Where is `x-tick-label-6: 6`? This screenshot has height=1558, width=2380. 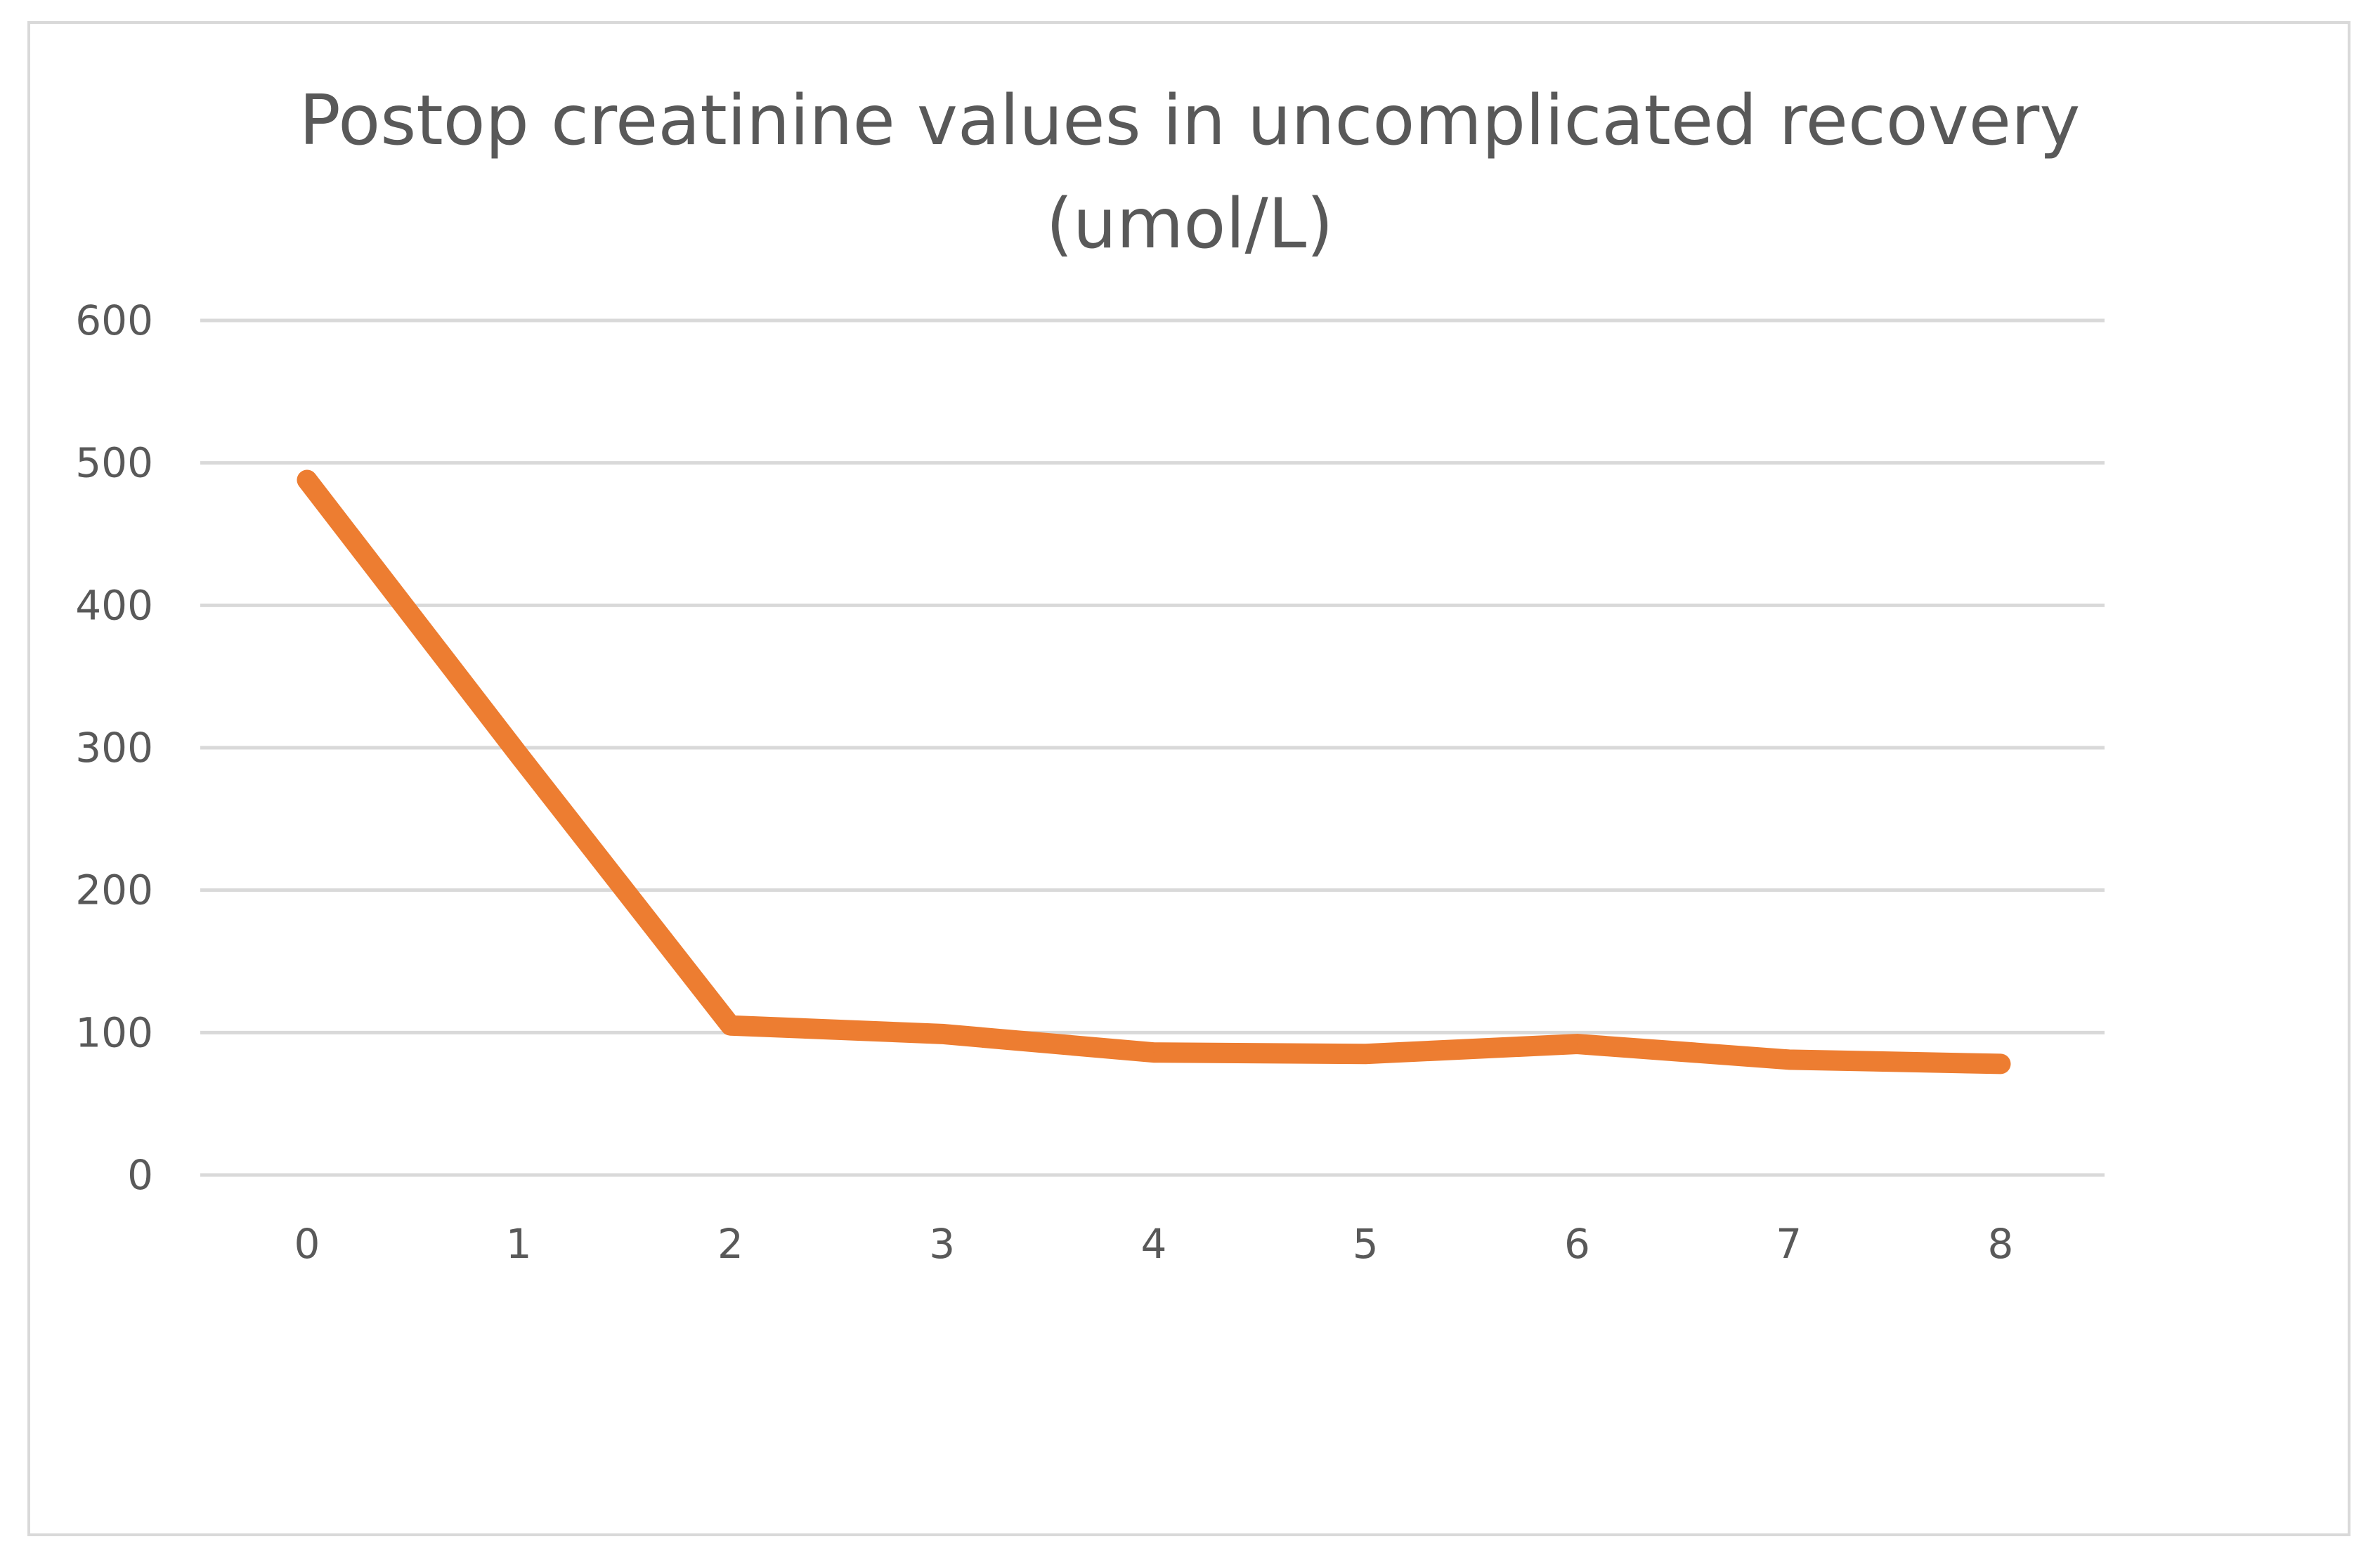 x-tick-label-6: 6 is located at coordinates (1577, 1244).